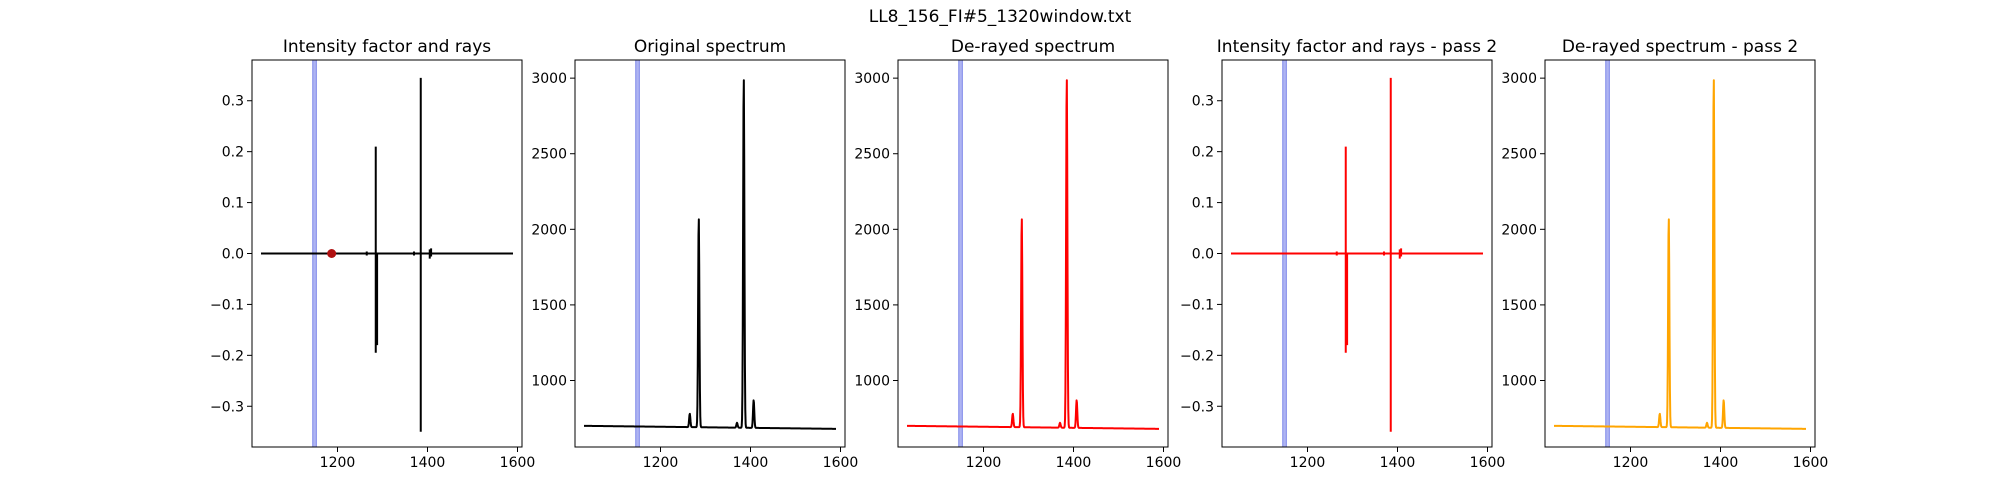 The image size is (2000, 500). What do you see at coordinates (1033, 47) in the screenshot?
I see `subplot-title: De-rayed spectrum` at bounding box center [1033, 47].